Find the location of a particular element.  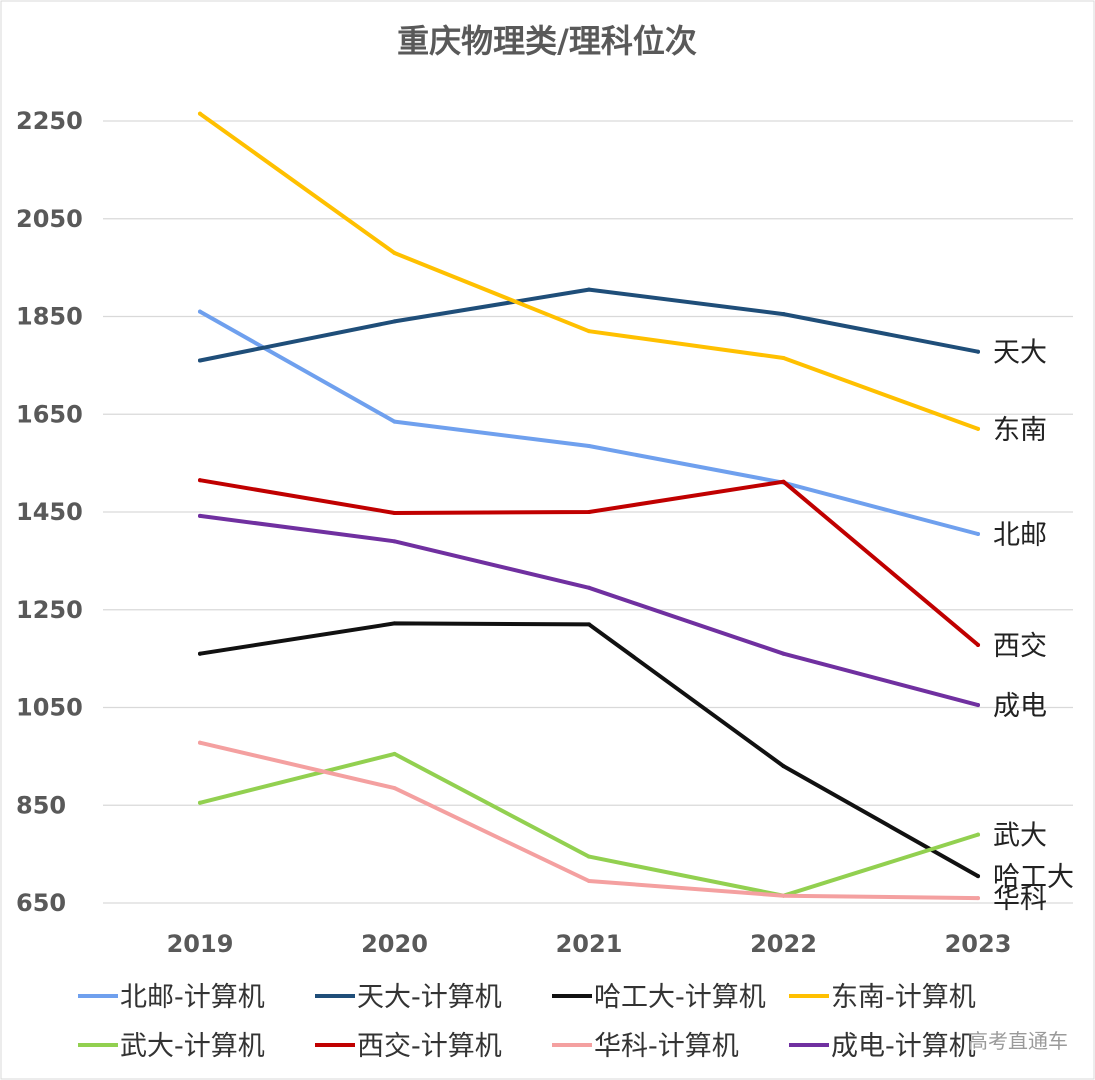

x-tick-label: 2021 is located at coordinates (589, 944).